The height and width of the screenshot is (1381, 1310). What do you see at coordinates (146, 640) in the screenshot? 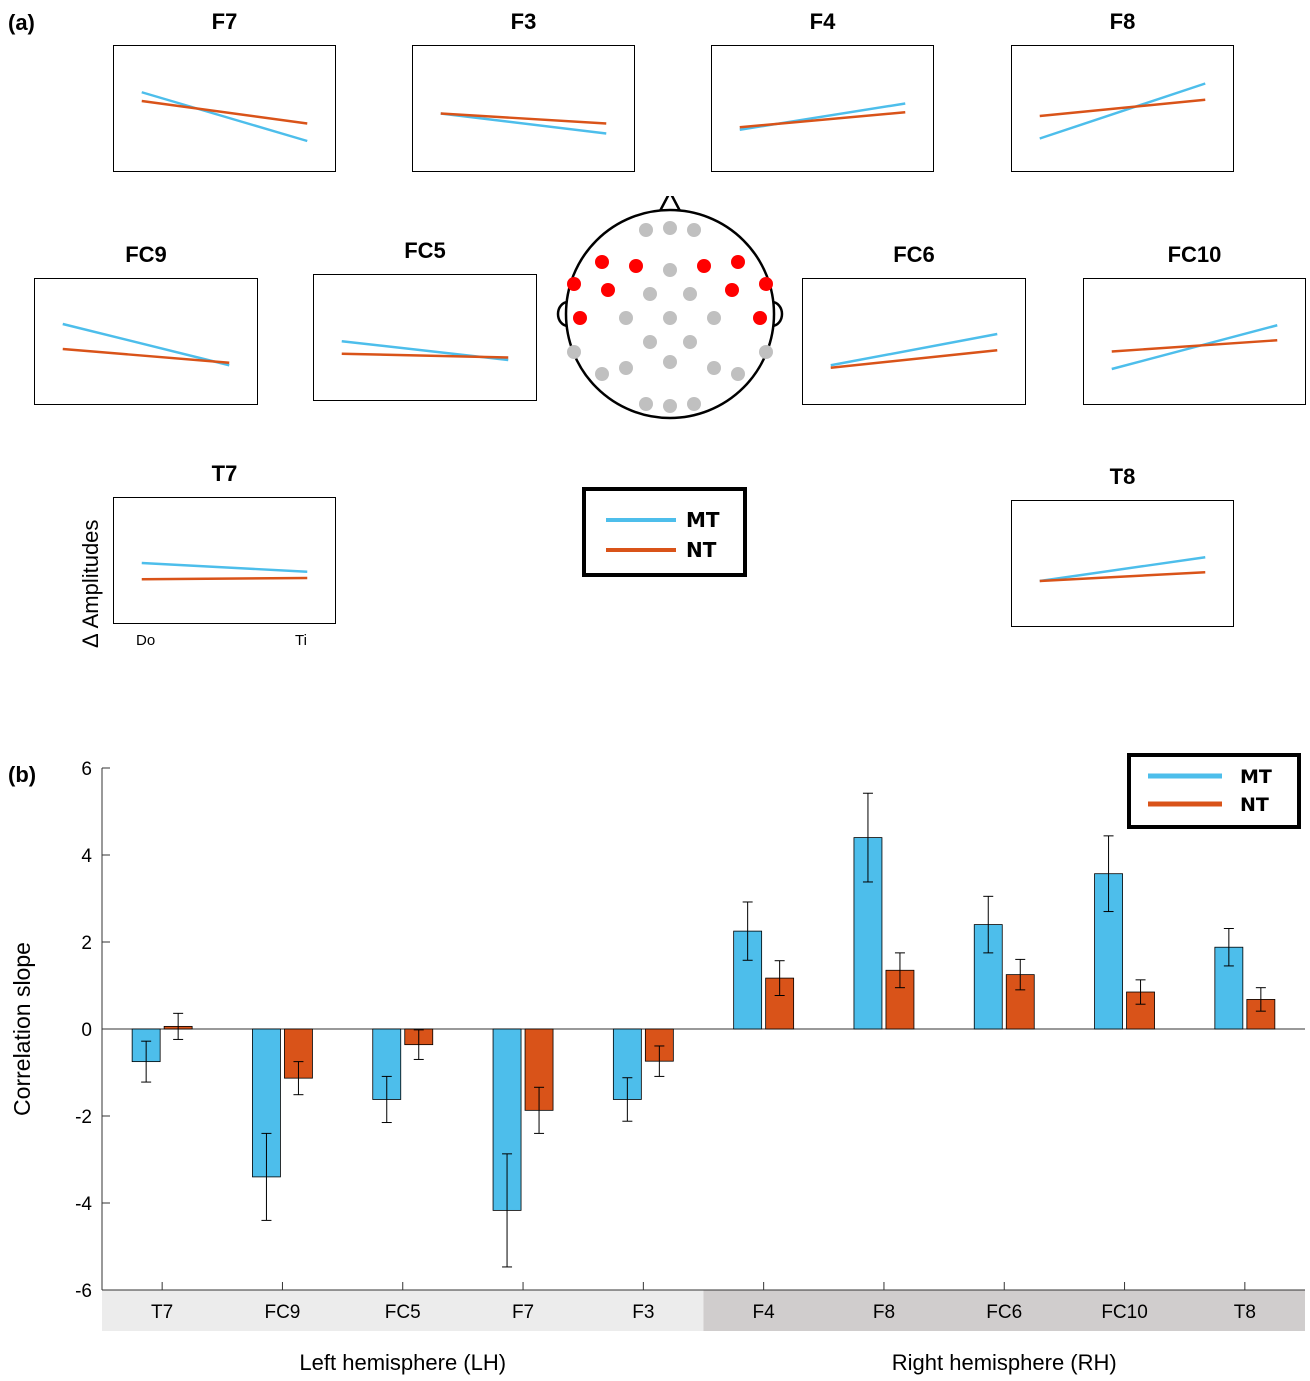
I see `x-tick-do: Do` at bounding box center [146, 640].